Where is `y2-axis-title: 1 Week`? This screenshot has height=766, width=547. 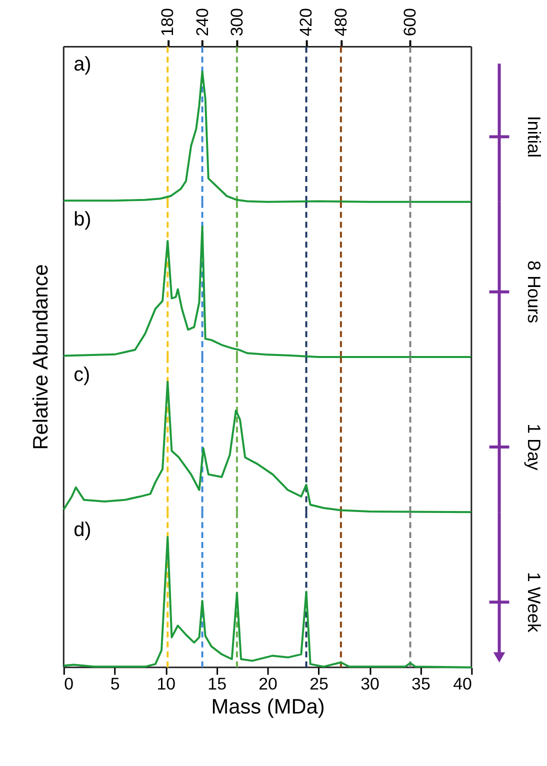 y2-axis-title: 1 Week is located at coordinates (534, 602).